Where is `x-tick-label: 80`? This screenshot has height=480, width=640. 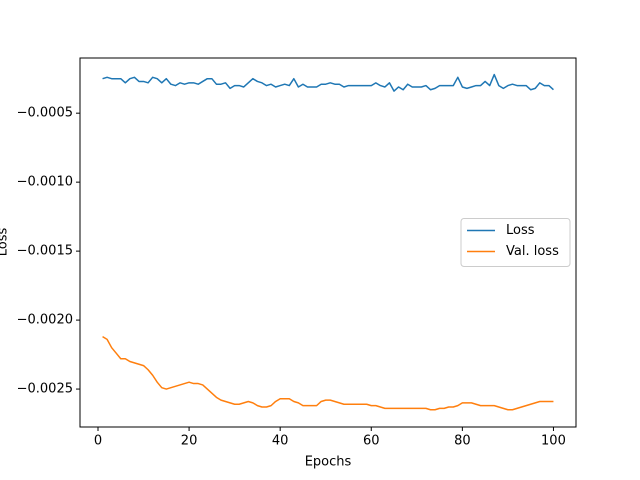
x-tick-label: 80 is located at coordinates (462, 441).